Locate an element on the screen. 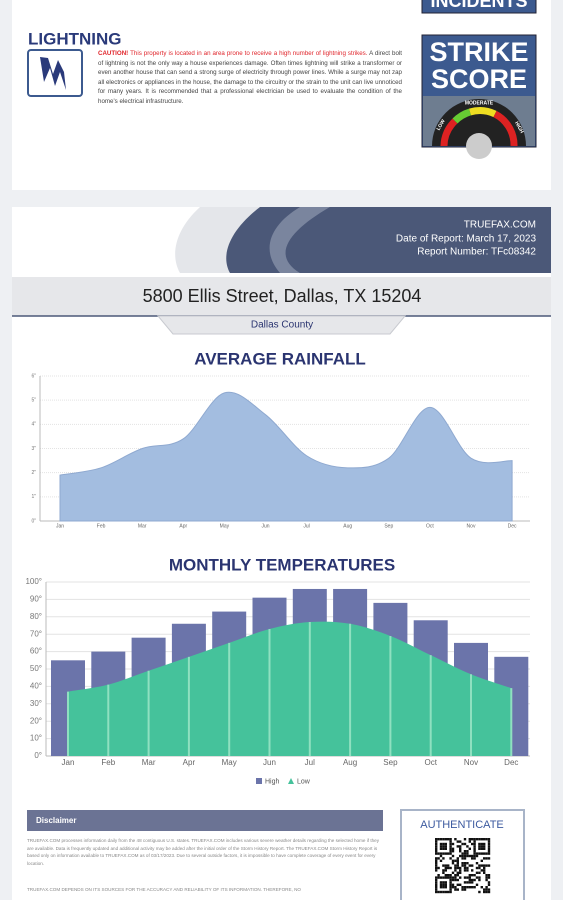 This screenshot has height=900, width=563. incidents-badge is located at coordinates (479, 7).